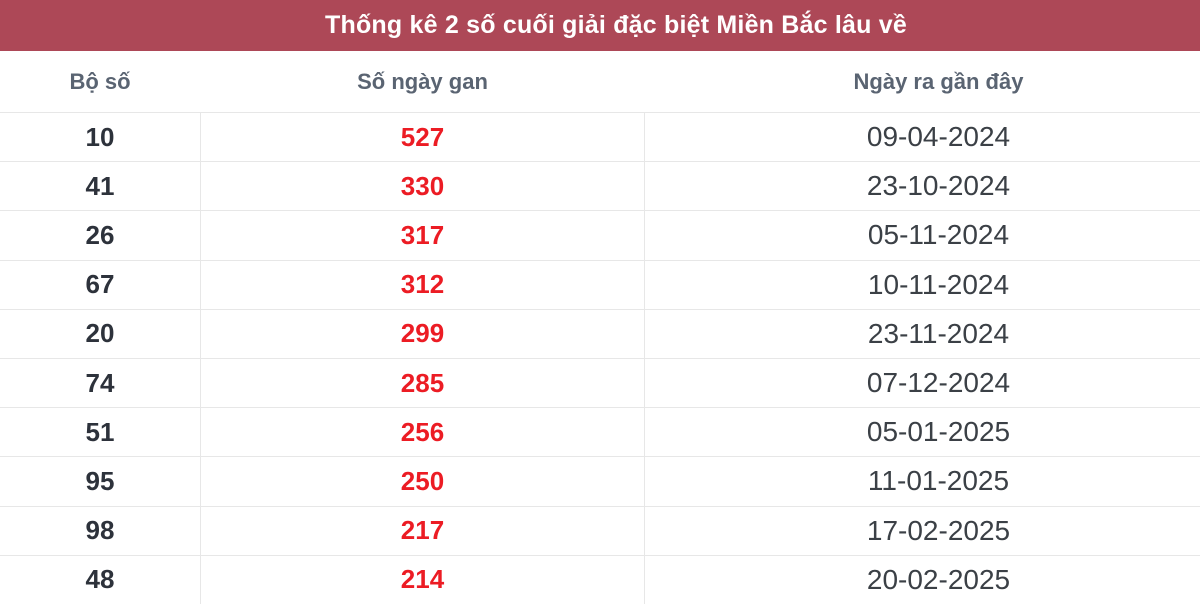 This screenshot has width=1200, height=604. What do you see at coordinates (938, 333) in the screenshot?
I see `last-date-cell: 23-11-2024` at bounding box center [938, 333].